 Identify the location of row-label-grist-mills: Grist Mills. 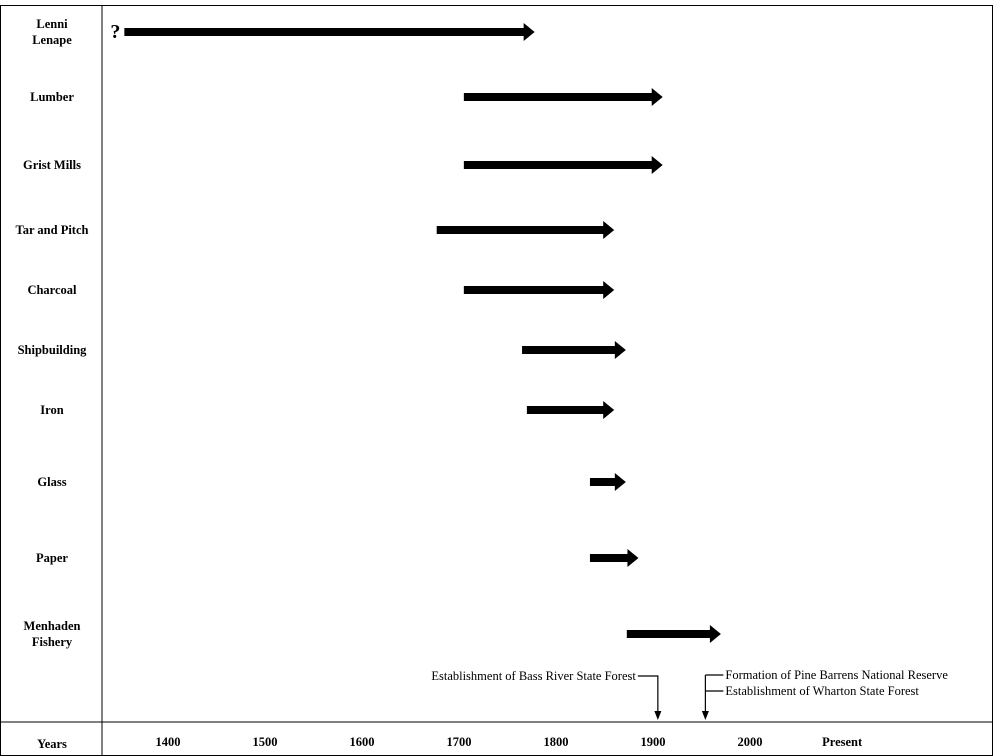
(52, 165).